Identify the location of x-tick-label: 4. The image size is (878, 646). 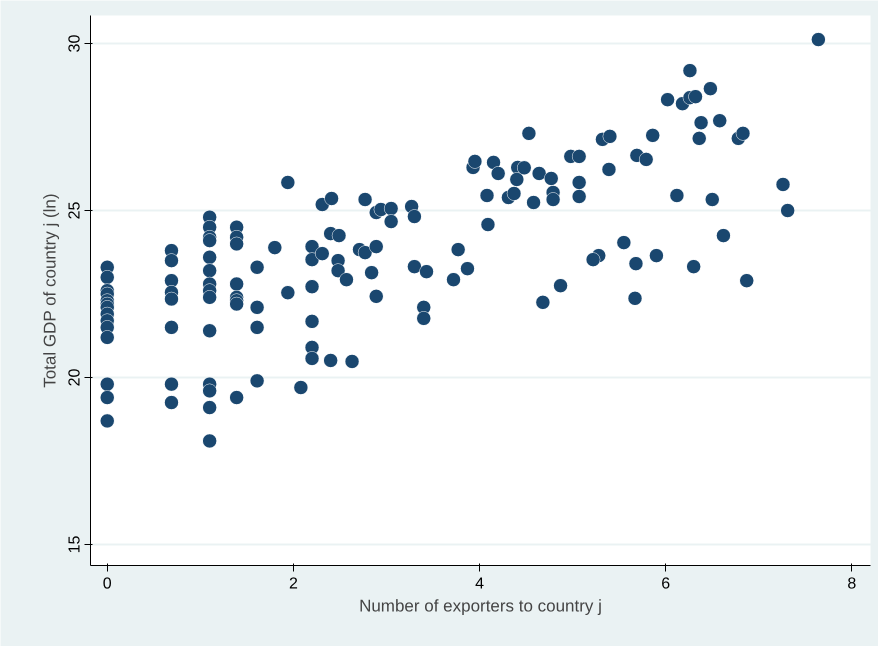
(479, 584).